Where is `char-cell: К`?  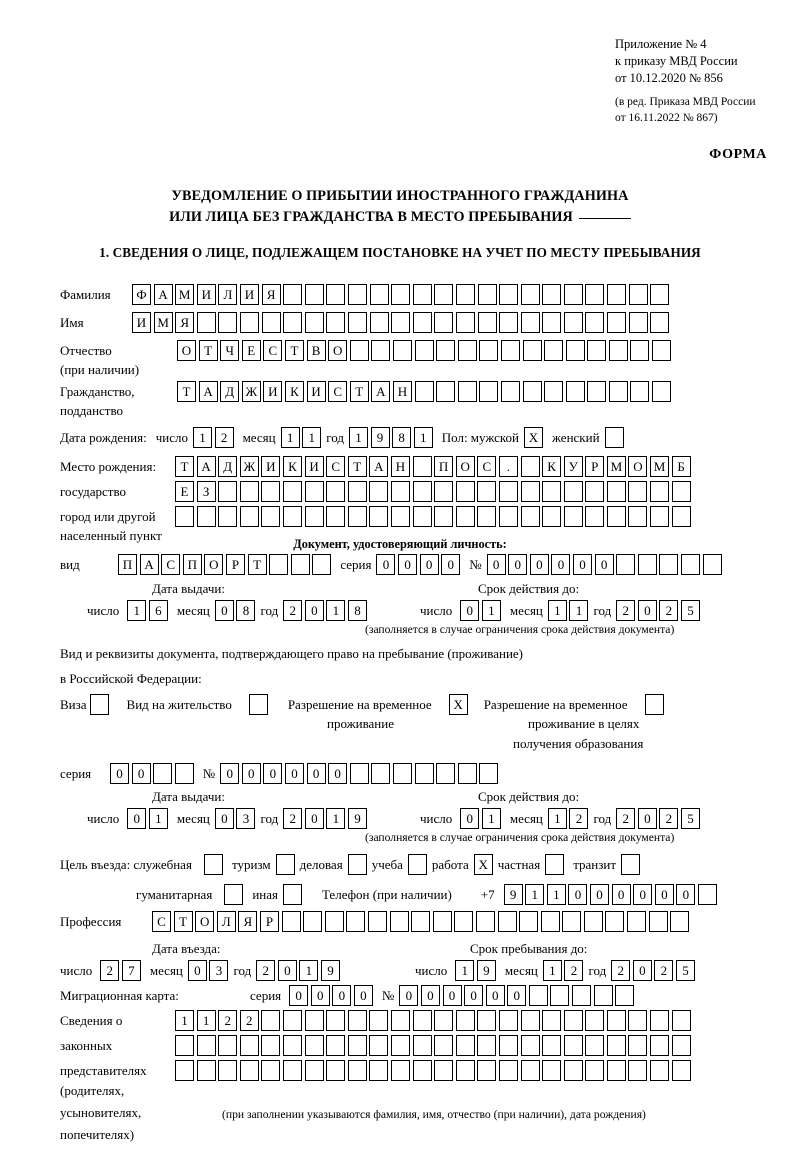 char-cell: К is located at coordinates (294, 391).